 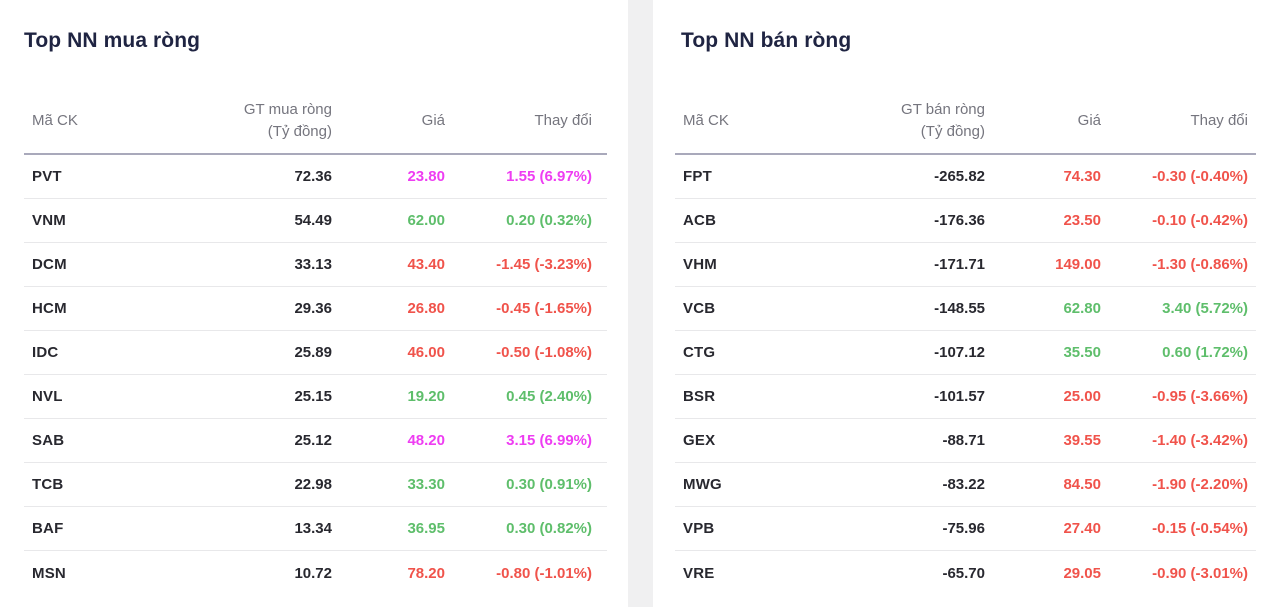 I want to click on col-header-ticker: Mã CK, so click(x=706, y=120).